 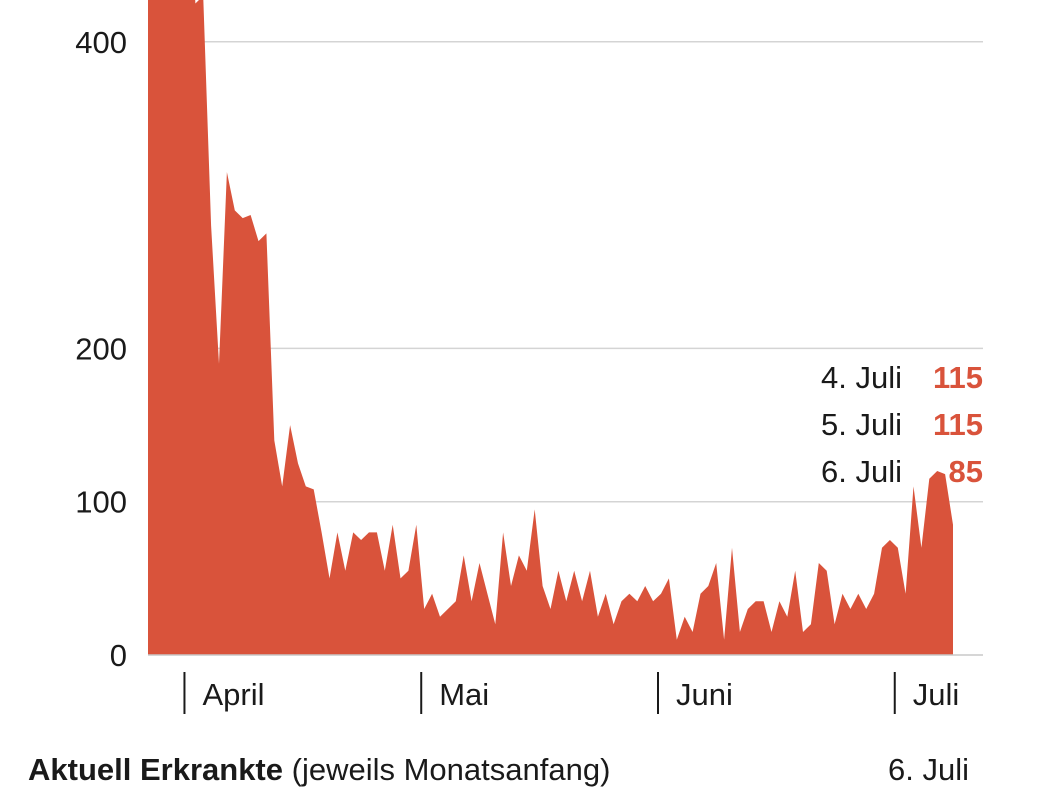 I want to click on footer-title: Aktuell Erkrankte, so click(x=155, y=769).